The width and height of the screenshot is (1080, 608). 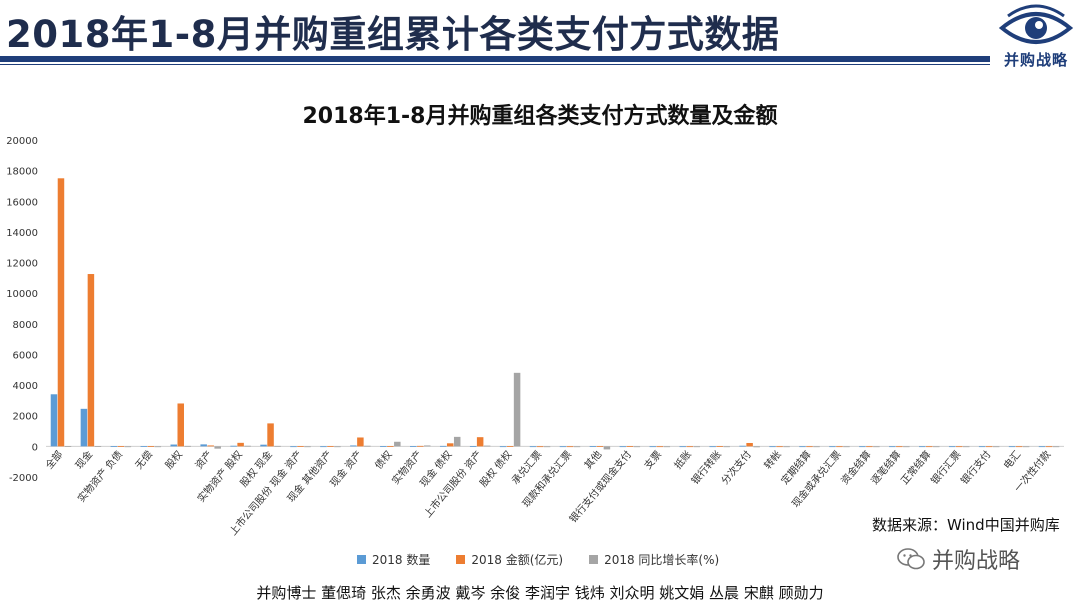 I want to click on x-tick-label: 正常结算, so click(x=916, y=467).